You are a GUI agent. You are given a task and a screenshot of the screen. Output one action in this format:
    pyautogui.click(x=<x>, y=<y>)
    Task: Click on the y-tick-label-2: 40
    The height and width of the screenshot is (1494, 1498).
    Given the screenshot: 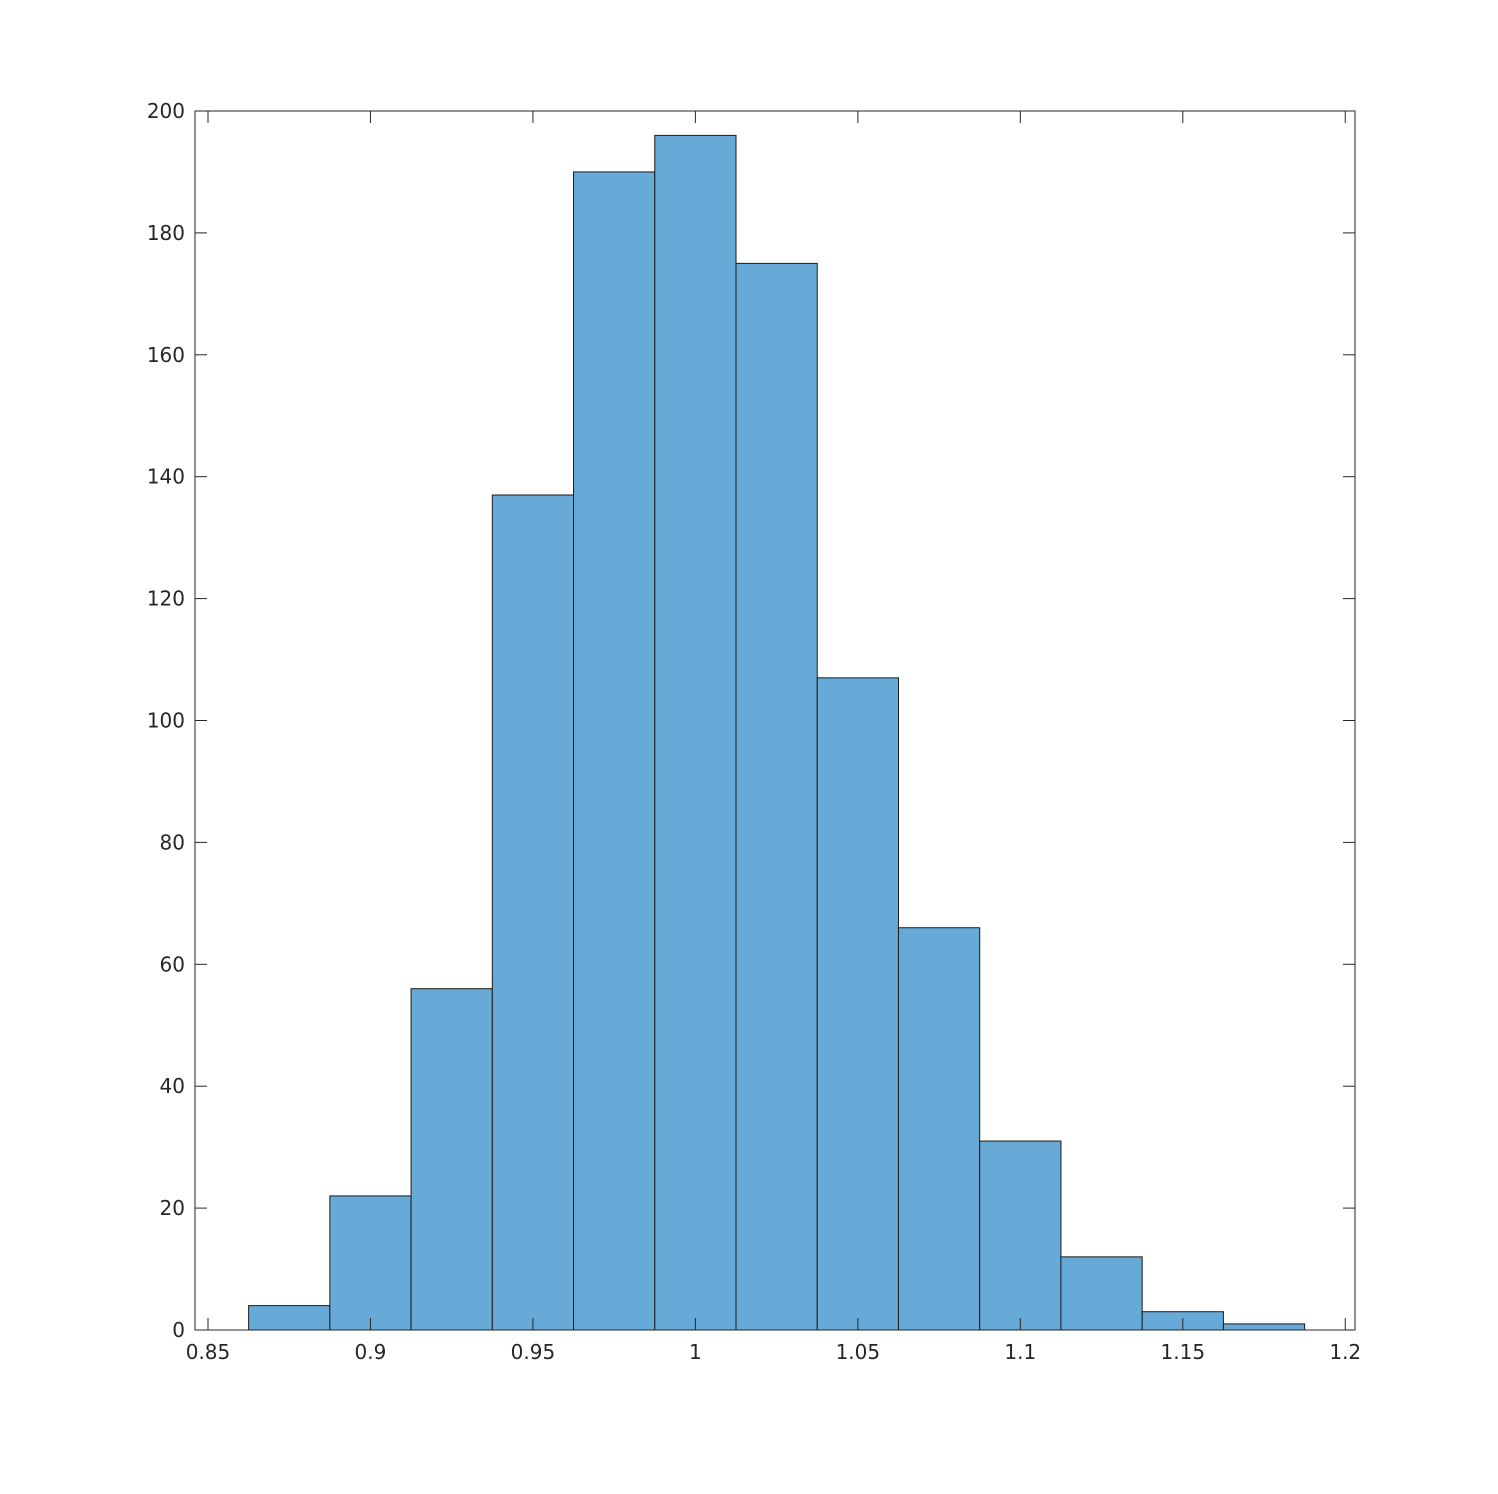 What is the action you would take?
    pyautogui.click(x=172, y=1086)
    